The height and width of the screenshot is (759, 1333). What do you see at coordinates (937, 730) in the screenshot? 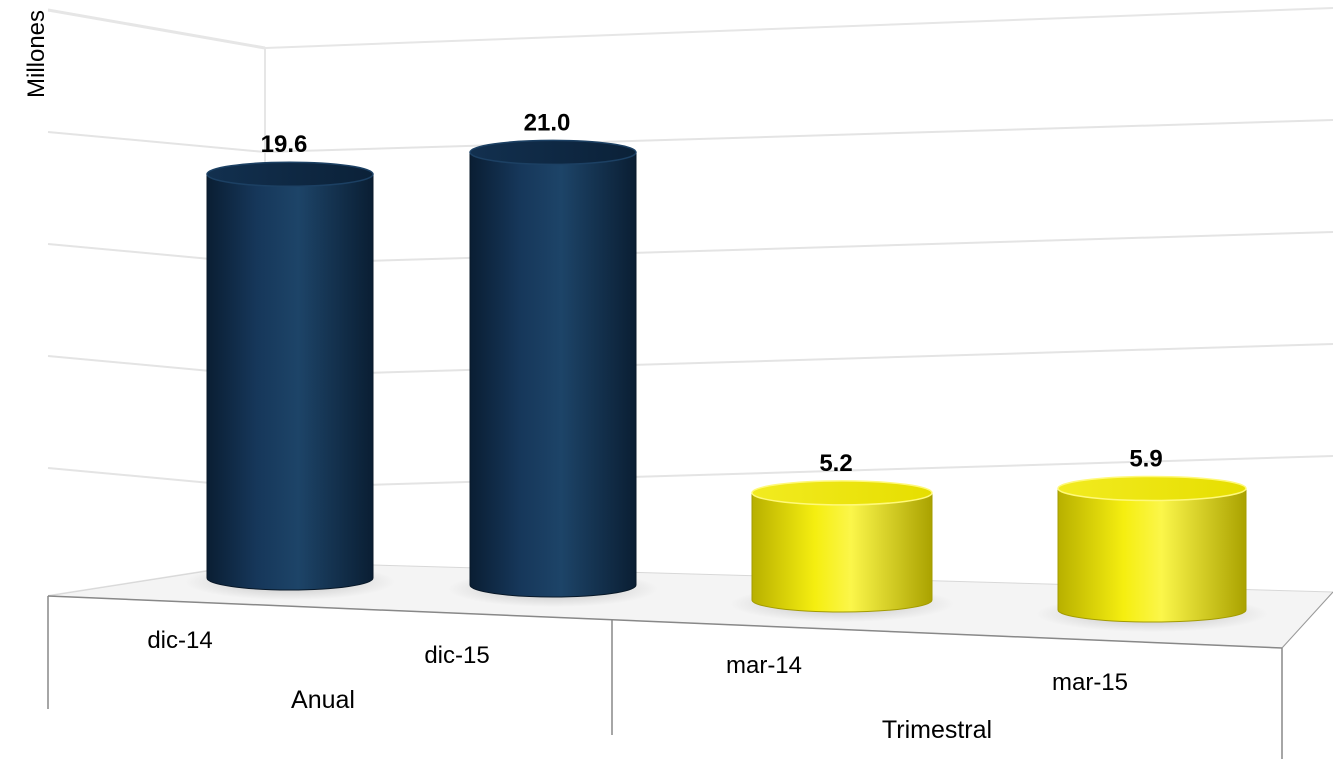
I see `group-label: Trimestral` at bounding box center [937, 730].